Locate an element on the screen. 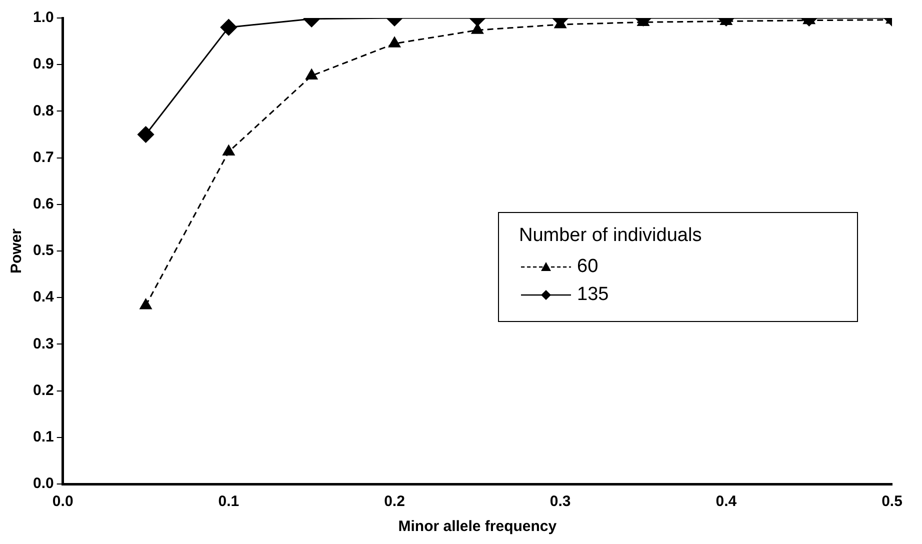 This screenshot has width=922, height=544. y-tick-label: 0.5 is located at coordinates (43, 251).